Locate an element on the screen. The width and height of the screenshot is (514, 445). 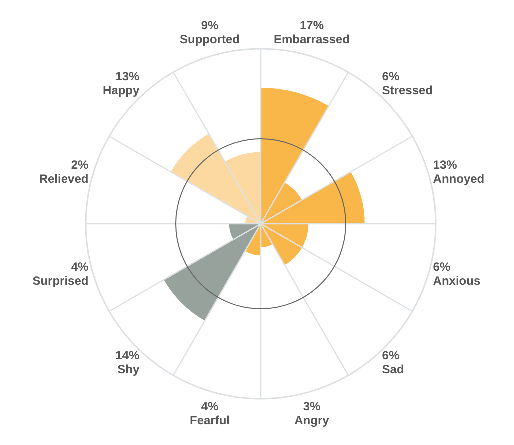
category-label: Embarrassed is located at coordinates (312, 39).